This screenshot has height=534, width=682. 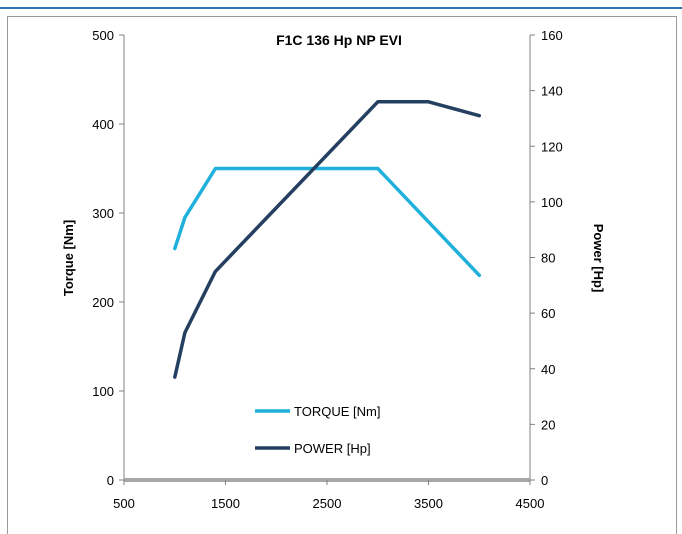 I want to click on y-tick-label-left: 500, so click(x=103, y=35).